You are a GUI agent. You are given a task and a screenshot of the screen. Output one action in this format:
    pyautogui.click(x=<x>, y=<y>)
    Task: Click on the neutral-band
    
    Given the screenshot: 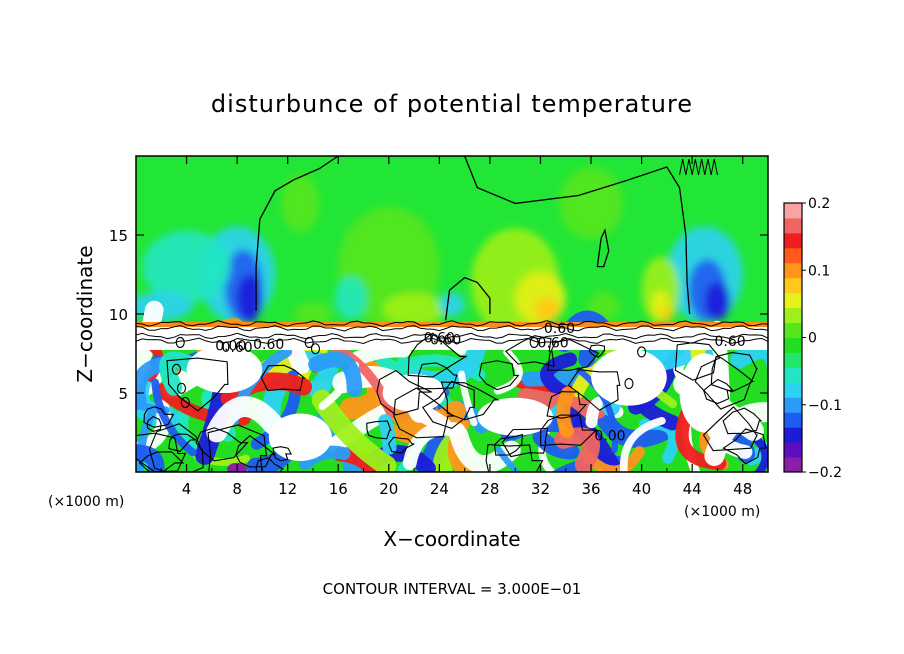 What is the action you would take?
    pyautogui.click(x=452, y=338)
    